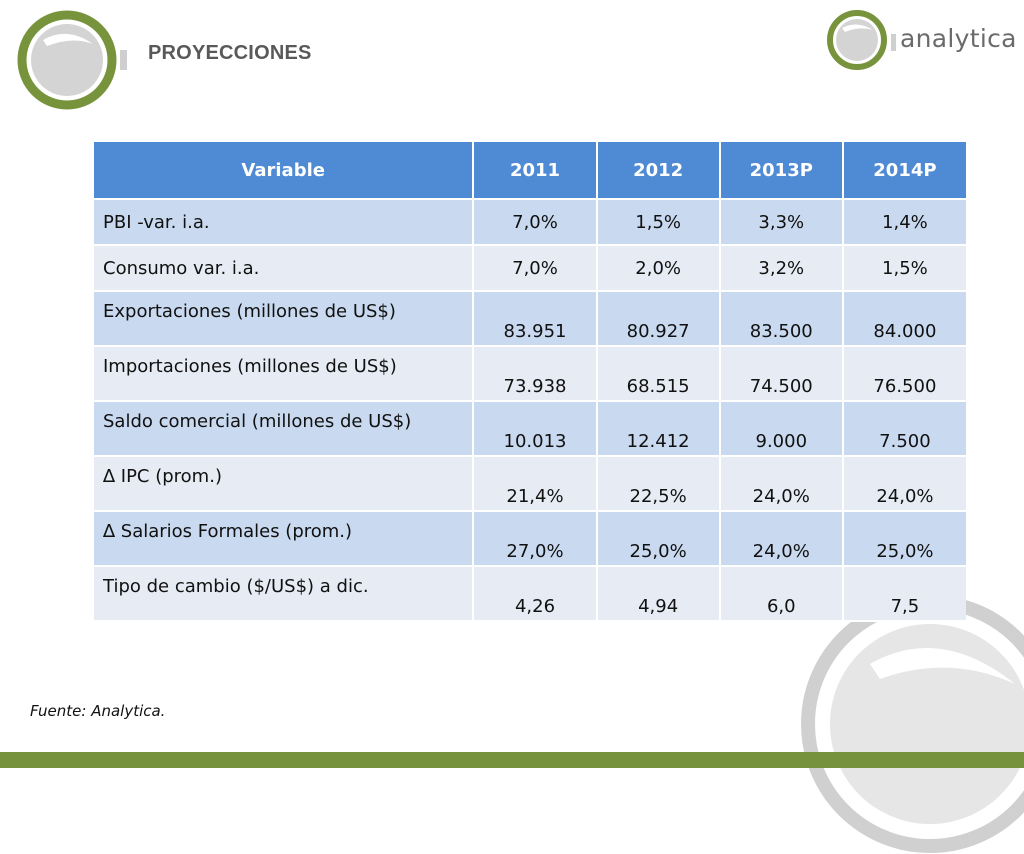  Describe the element at coordinates (904, 594) in the screenshot. I see `cell-value: 7,5` at that location.